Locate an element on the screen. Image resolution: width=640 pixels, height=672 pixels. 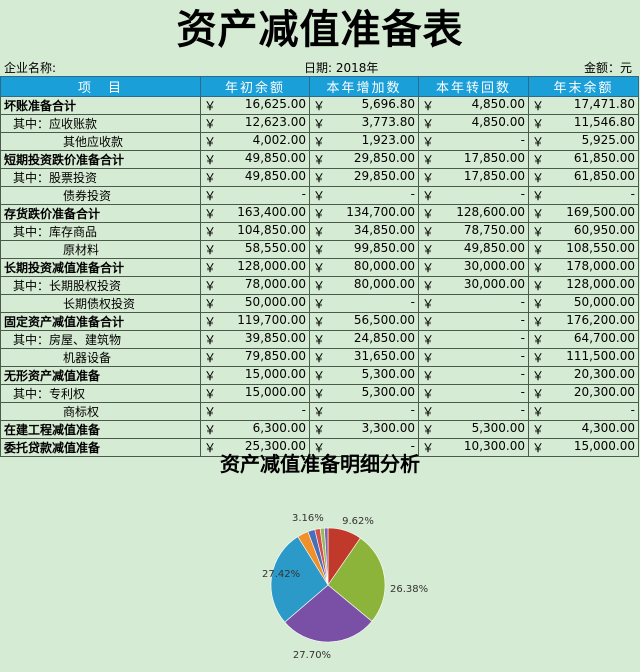
amount-cell: ￥ 5,696.80 is located at coordinates (364, 105).